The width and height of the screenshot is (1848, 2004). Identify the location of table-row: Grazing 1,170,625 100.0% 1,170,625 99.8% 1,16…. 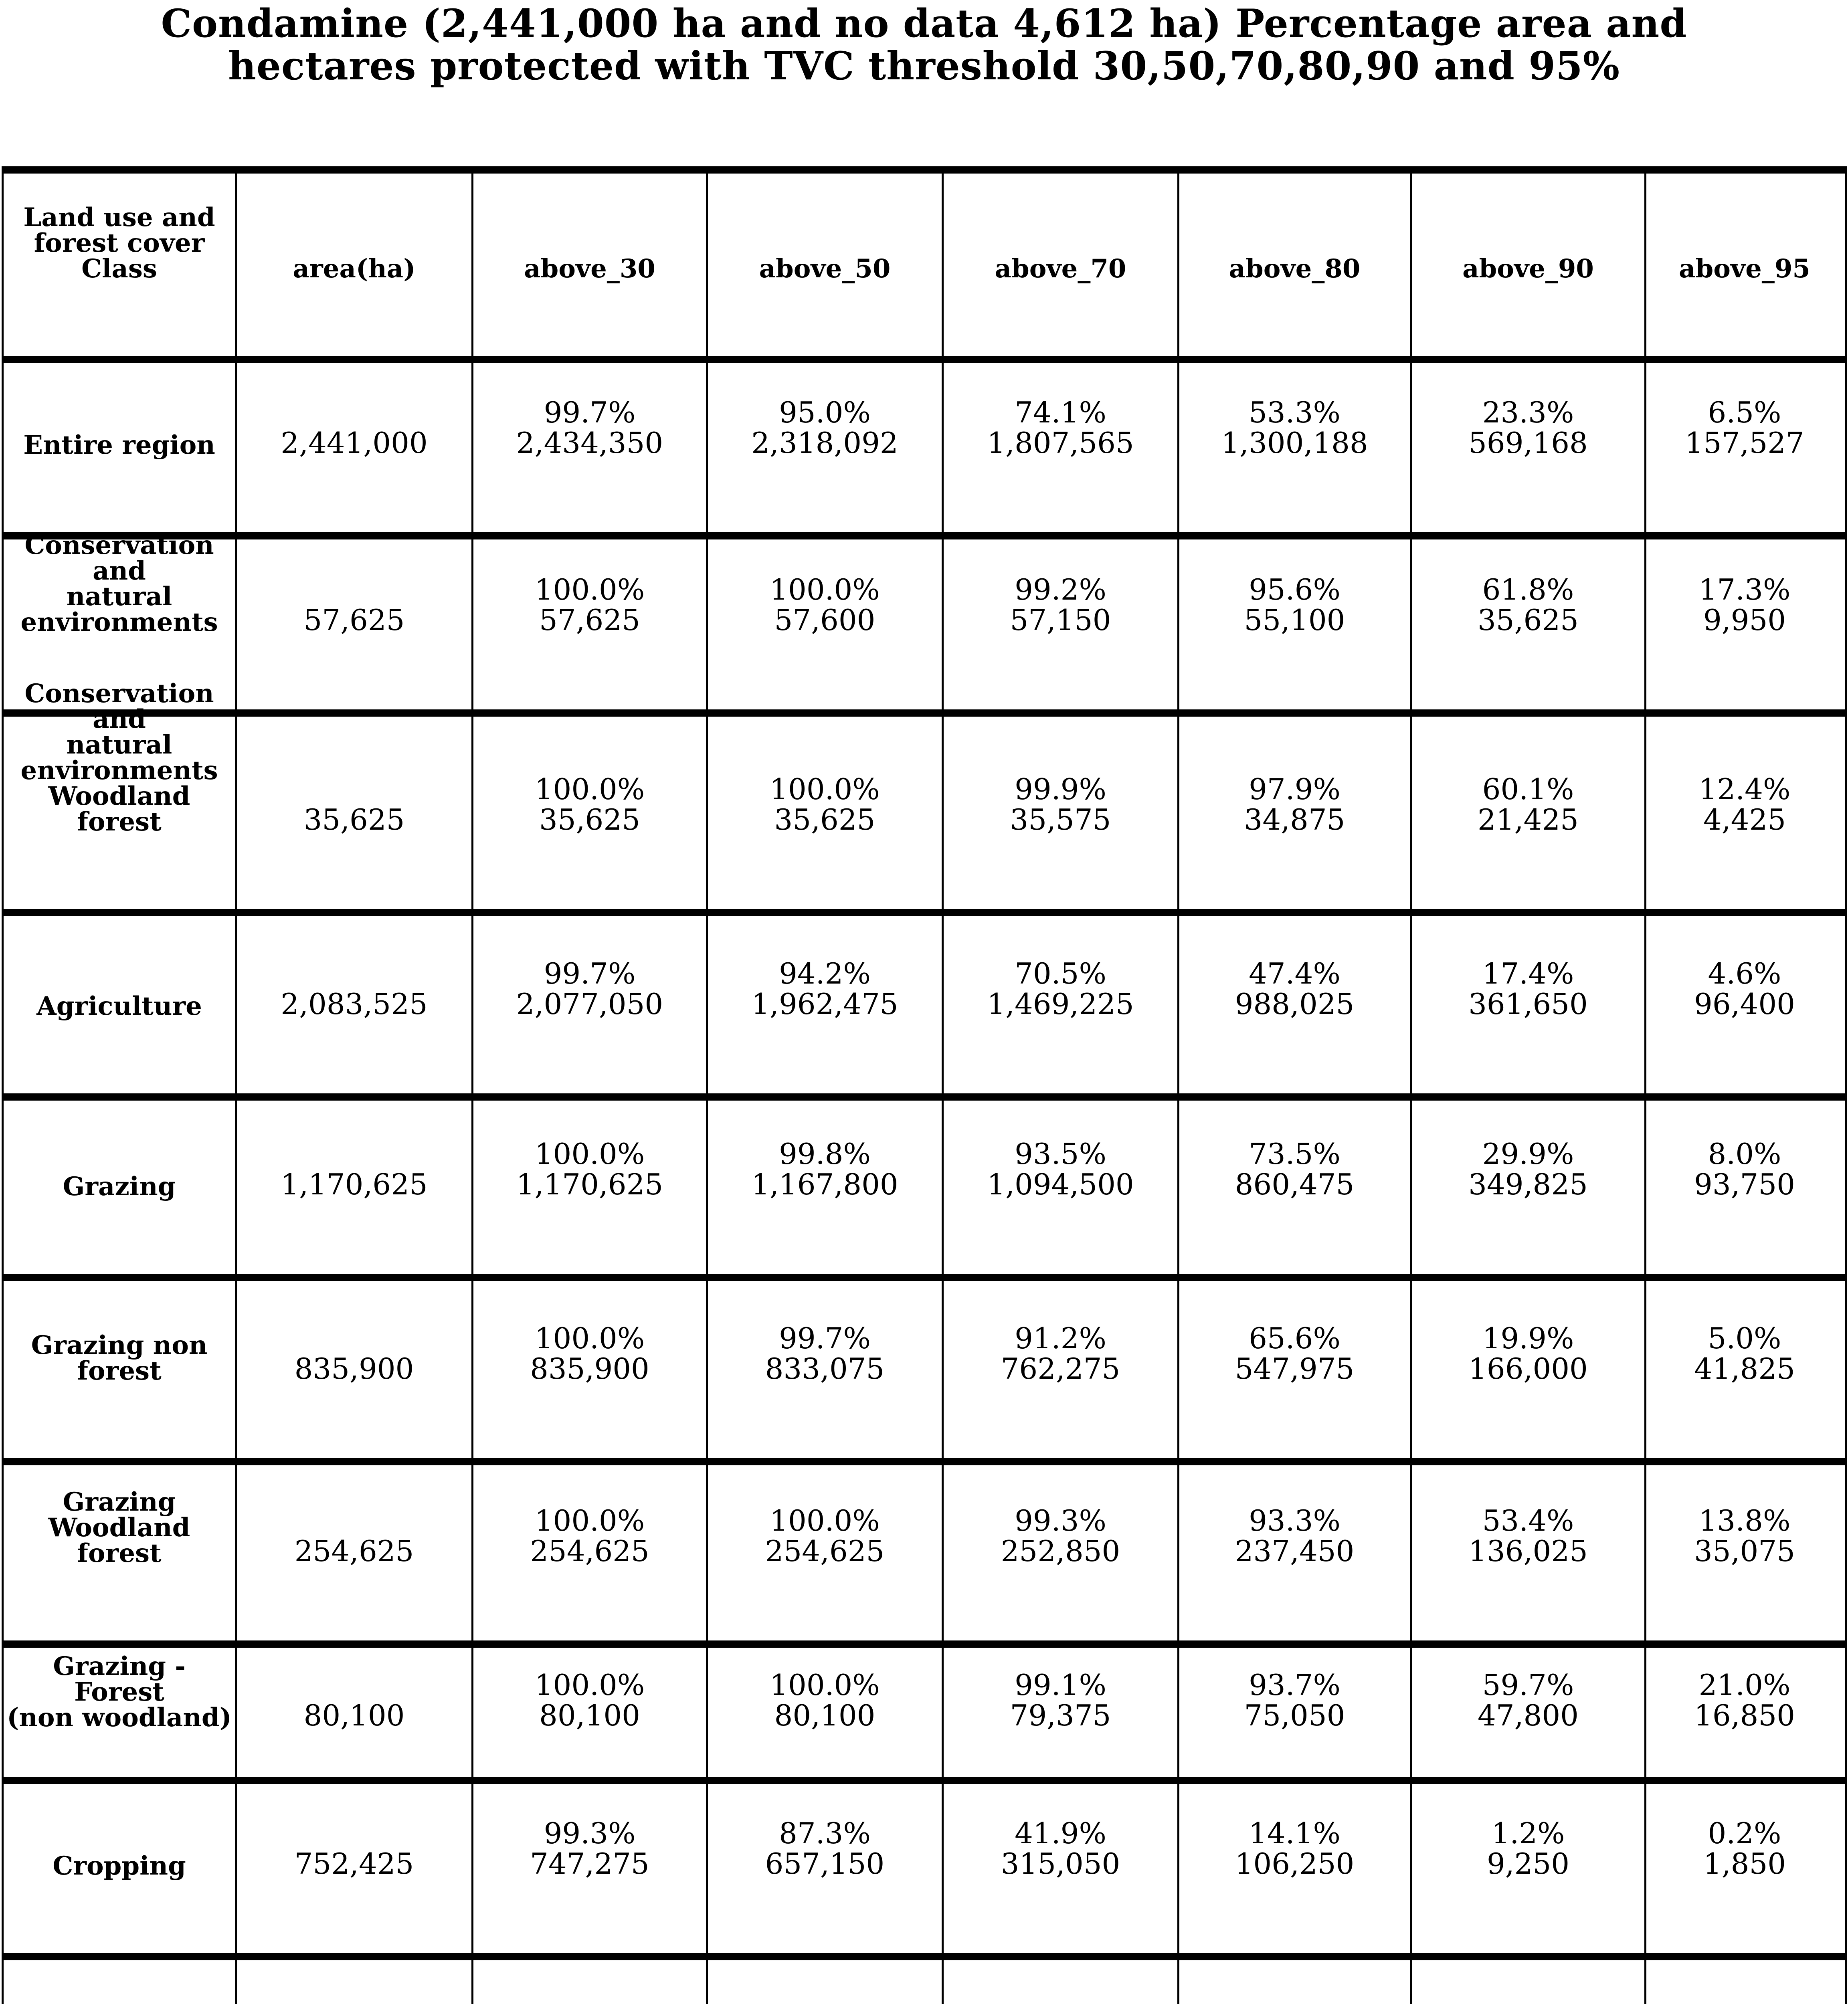
(924, 1184).